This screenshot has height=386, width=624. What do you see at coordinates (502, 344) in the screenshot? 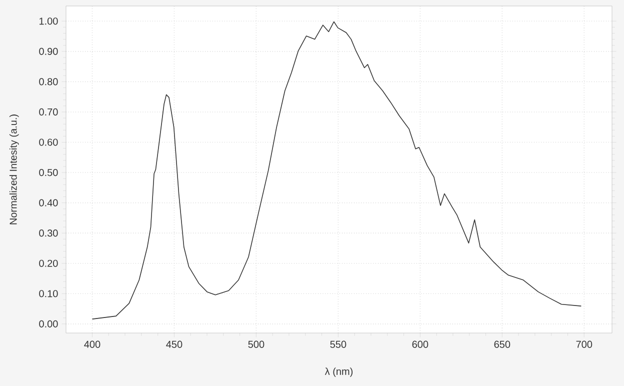
I see `x-tick-label: 650` at bounding box center [502, 344].